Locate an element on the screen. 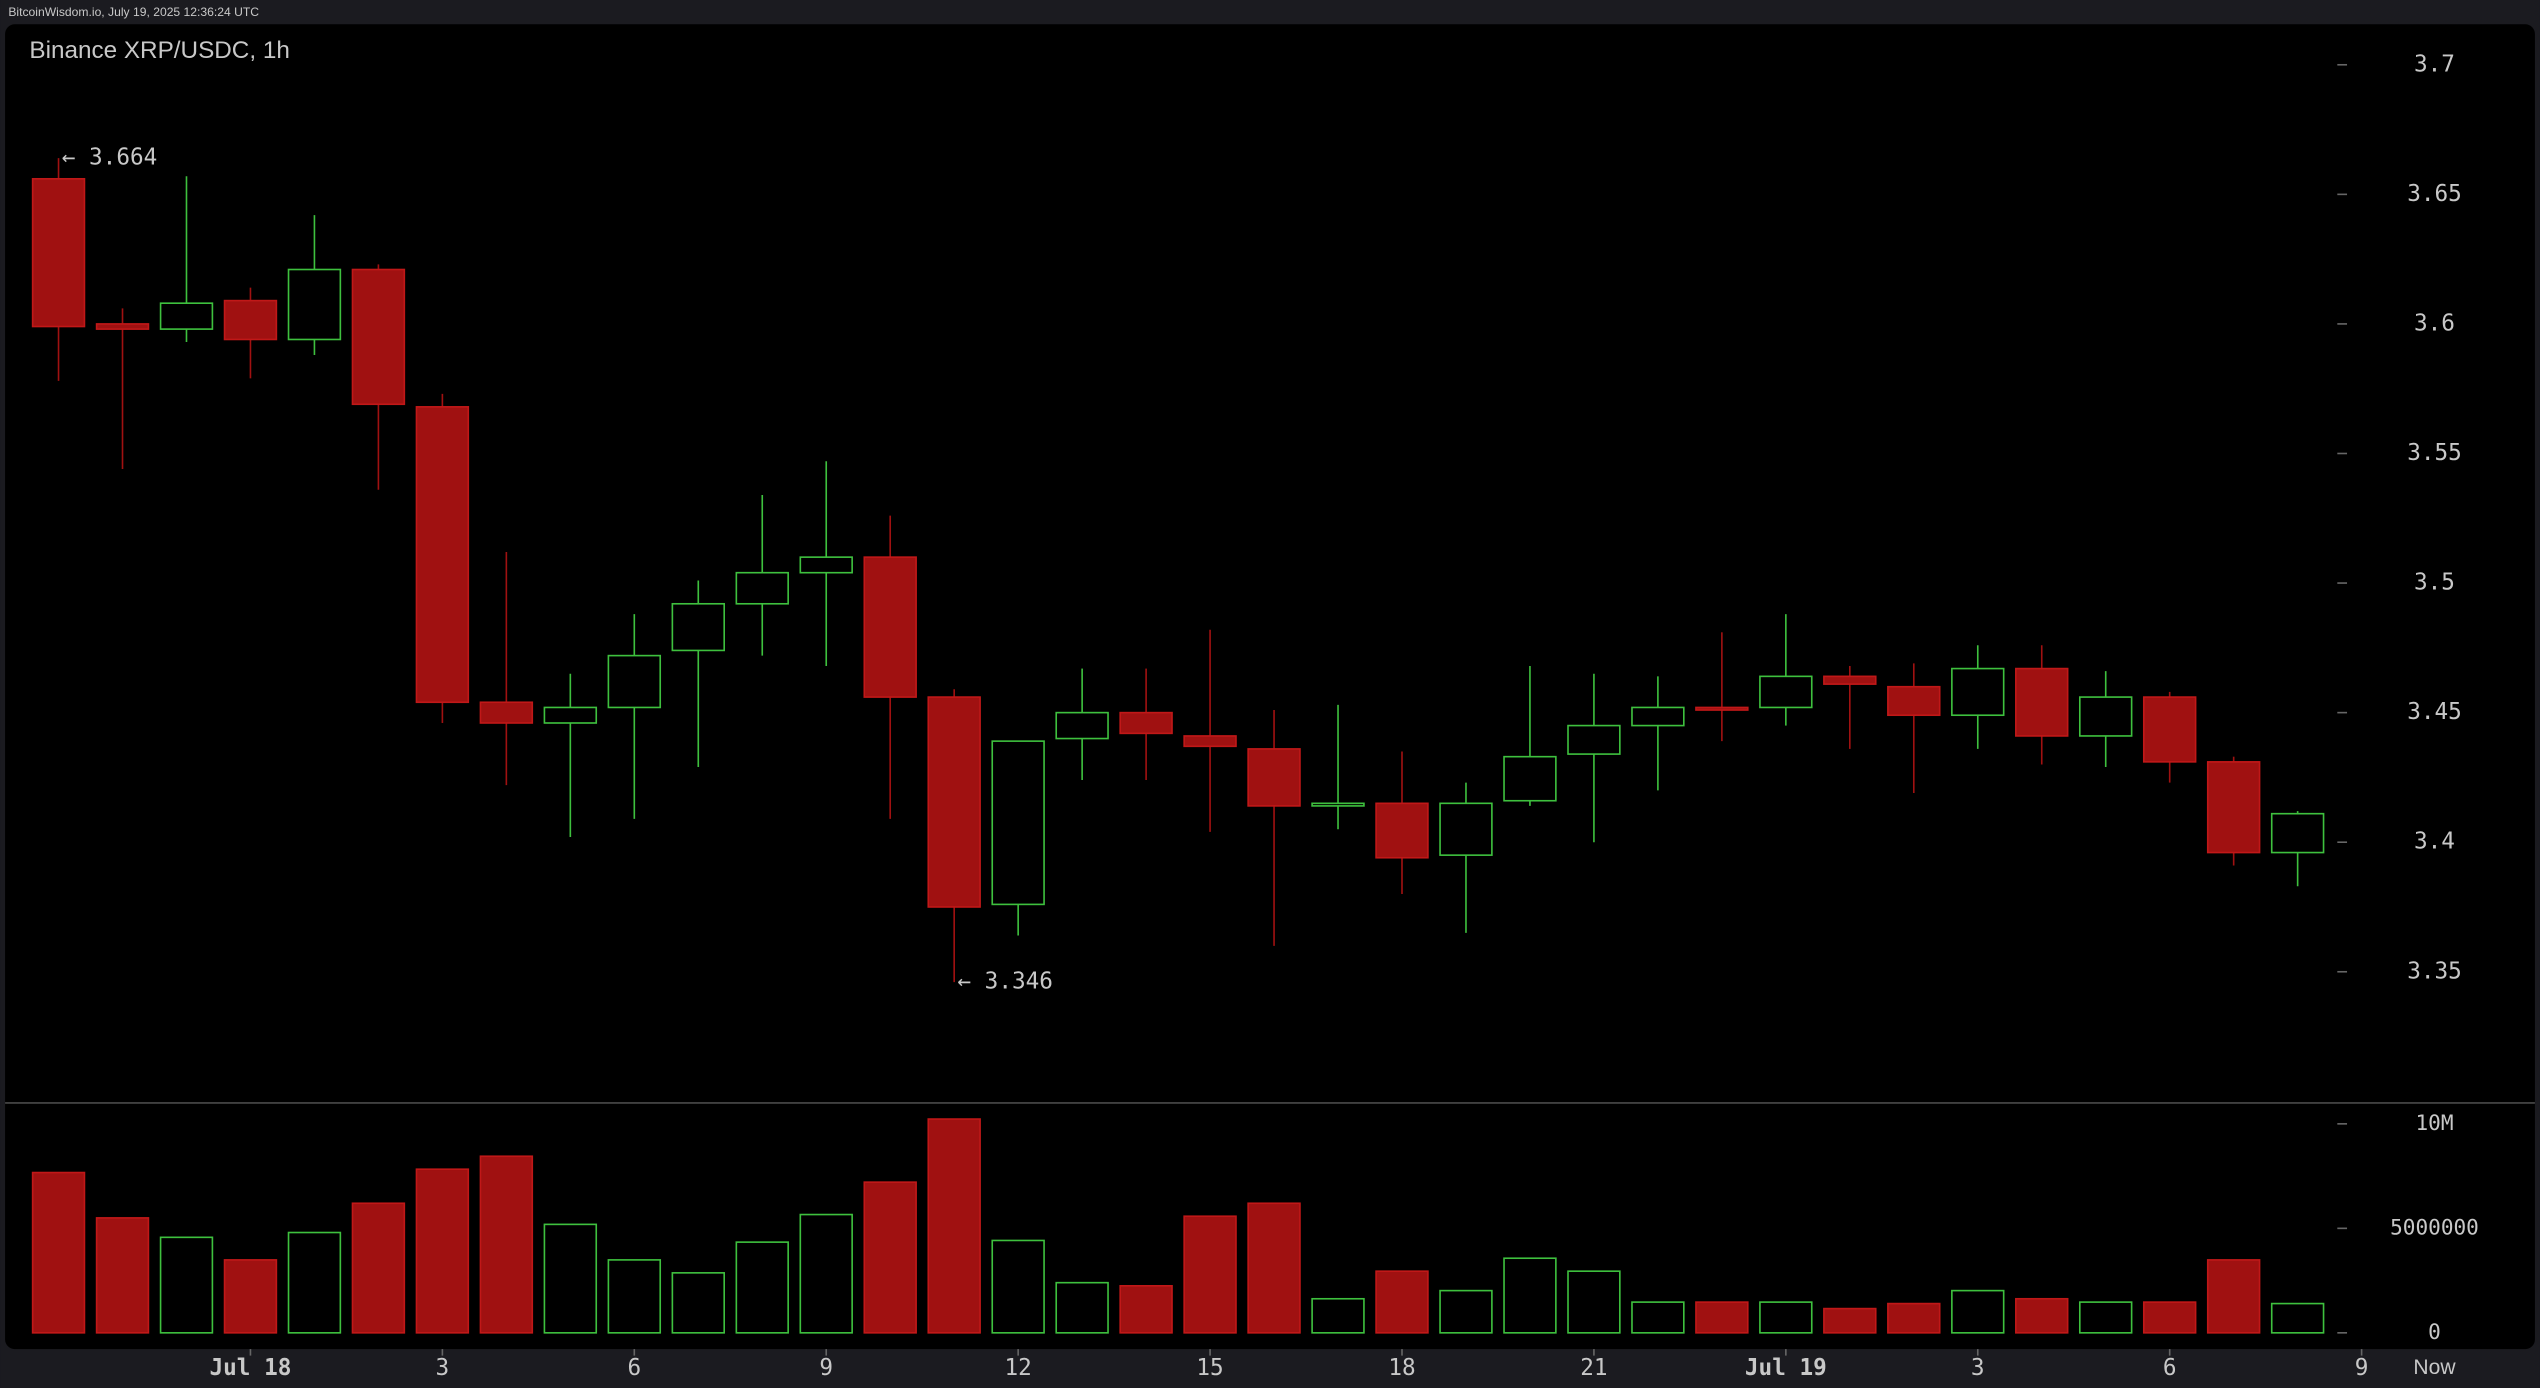  chart-title: Binance XRP/USDC, 1h is located at coordinates (159, 50).